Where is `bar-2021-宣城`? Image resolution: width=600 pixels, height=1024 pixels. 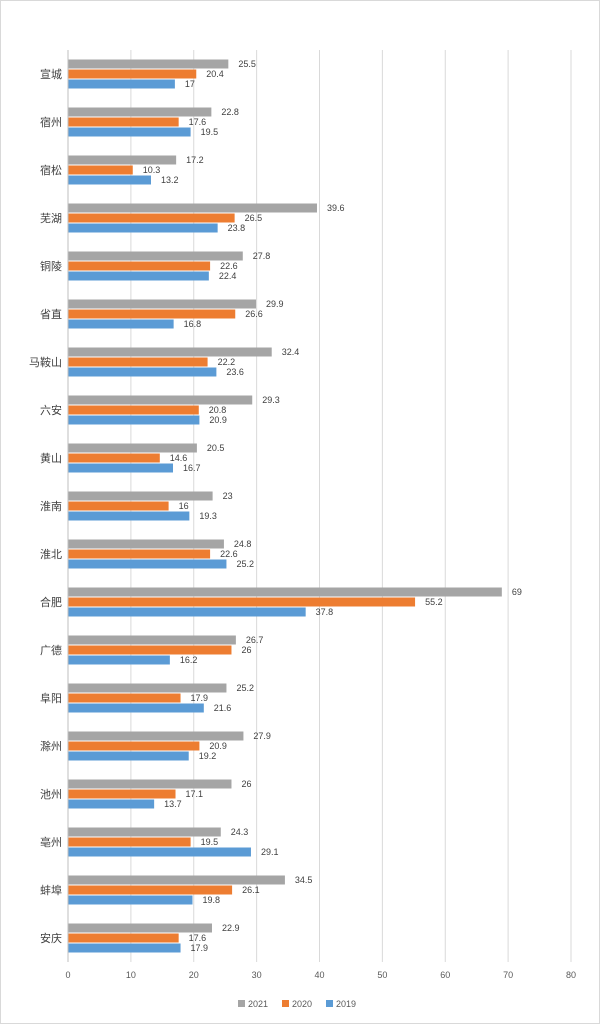
bar-2021-宣城 is located at coordinates (148, 64).